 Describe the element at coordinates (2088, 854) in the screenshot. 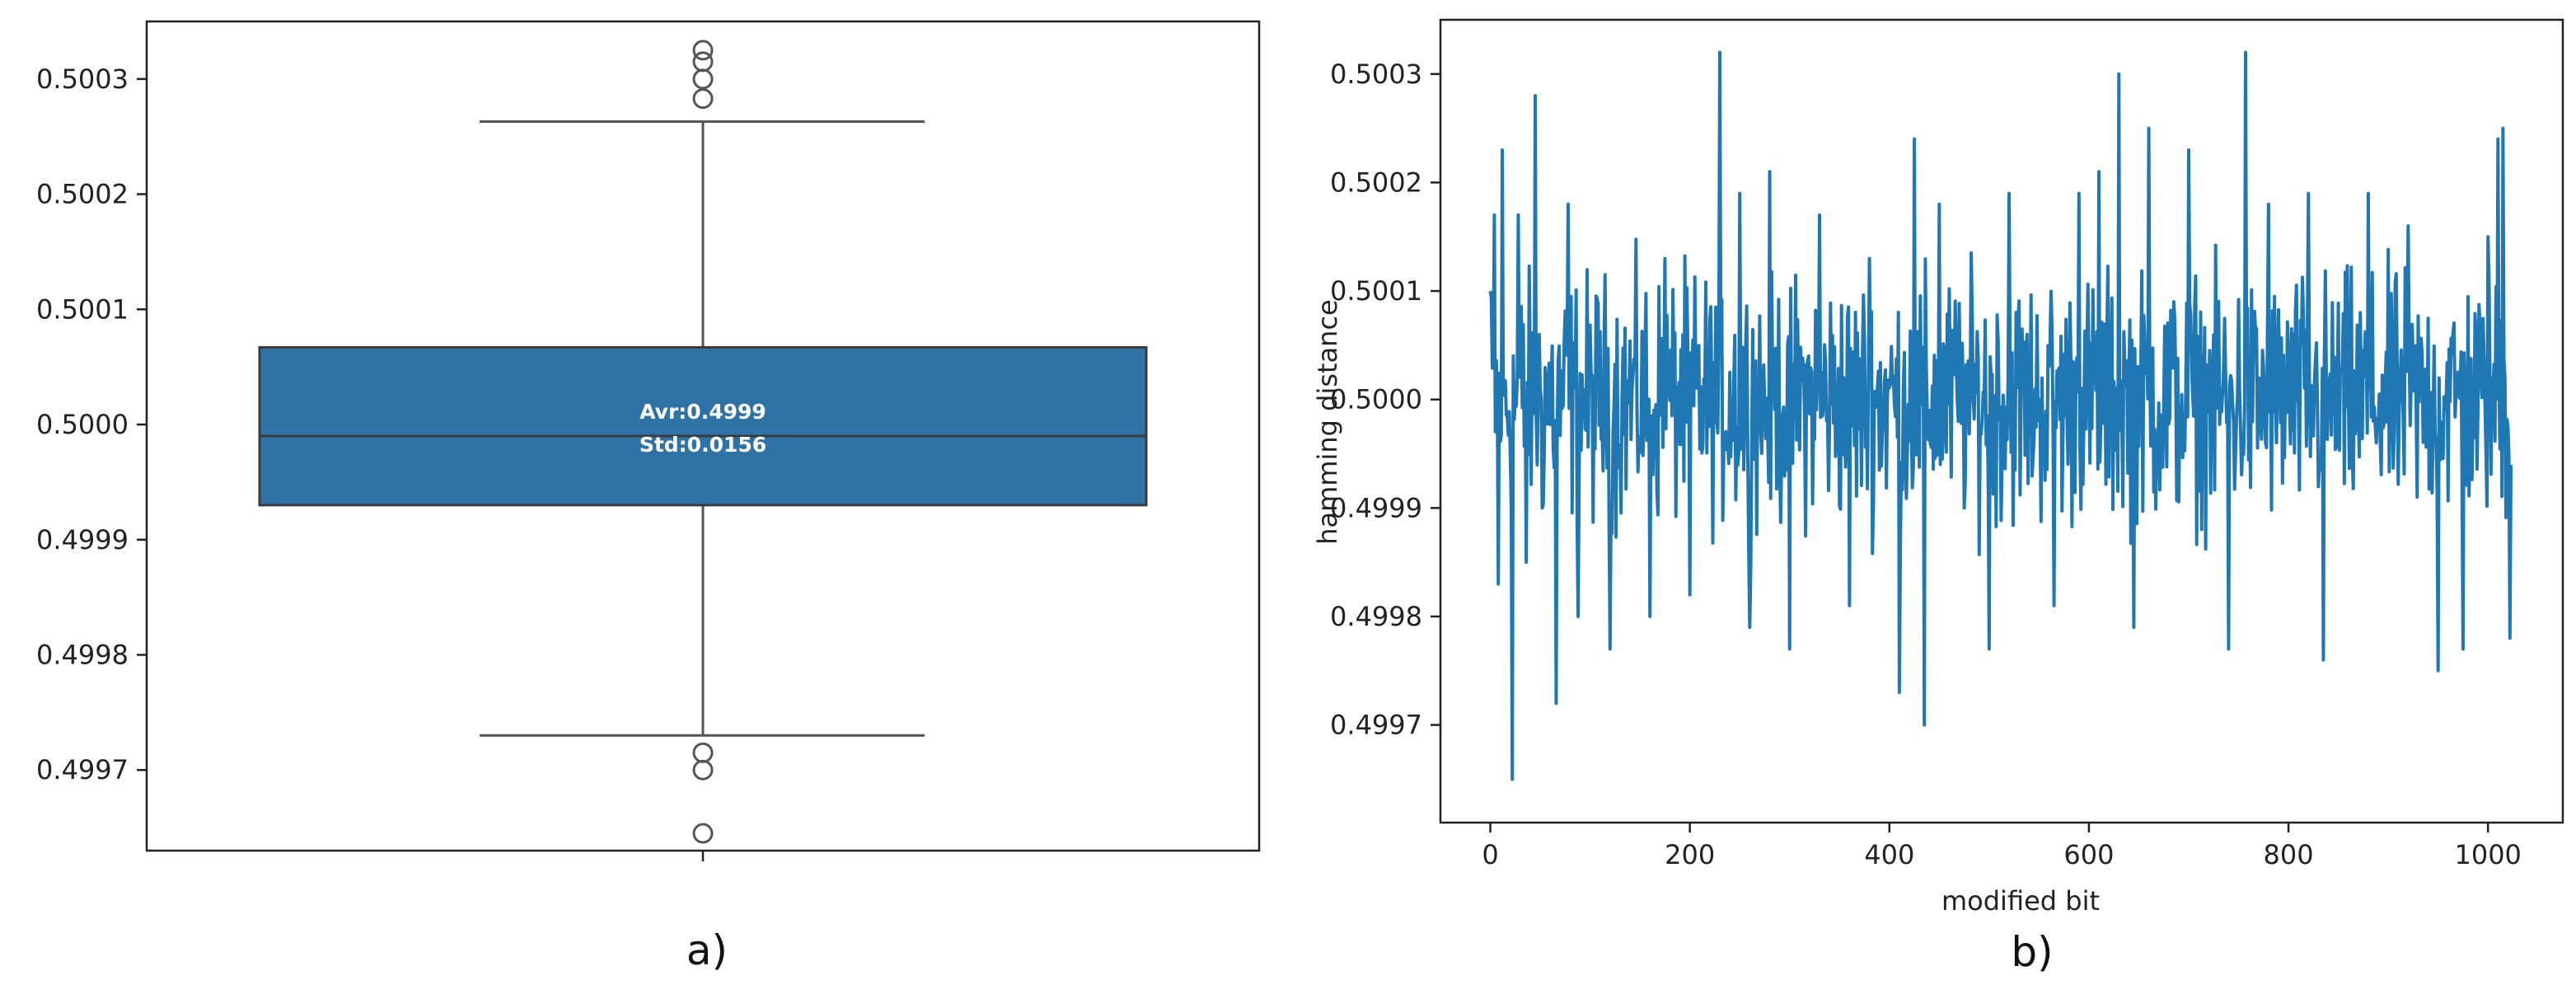

I see `line-plot-x-tick-label: 600` at that location.